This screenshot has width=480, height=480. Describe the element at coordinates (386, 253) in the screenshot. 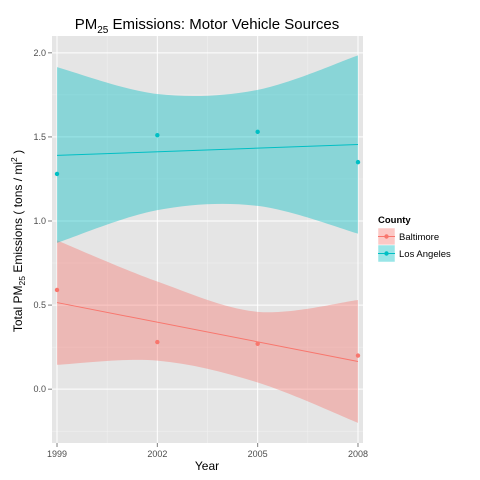

I see `los-angeles-legend-point` at that location.